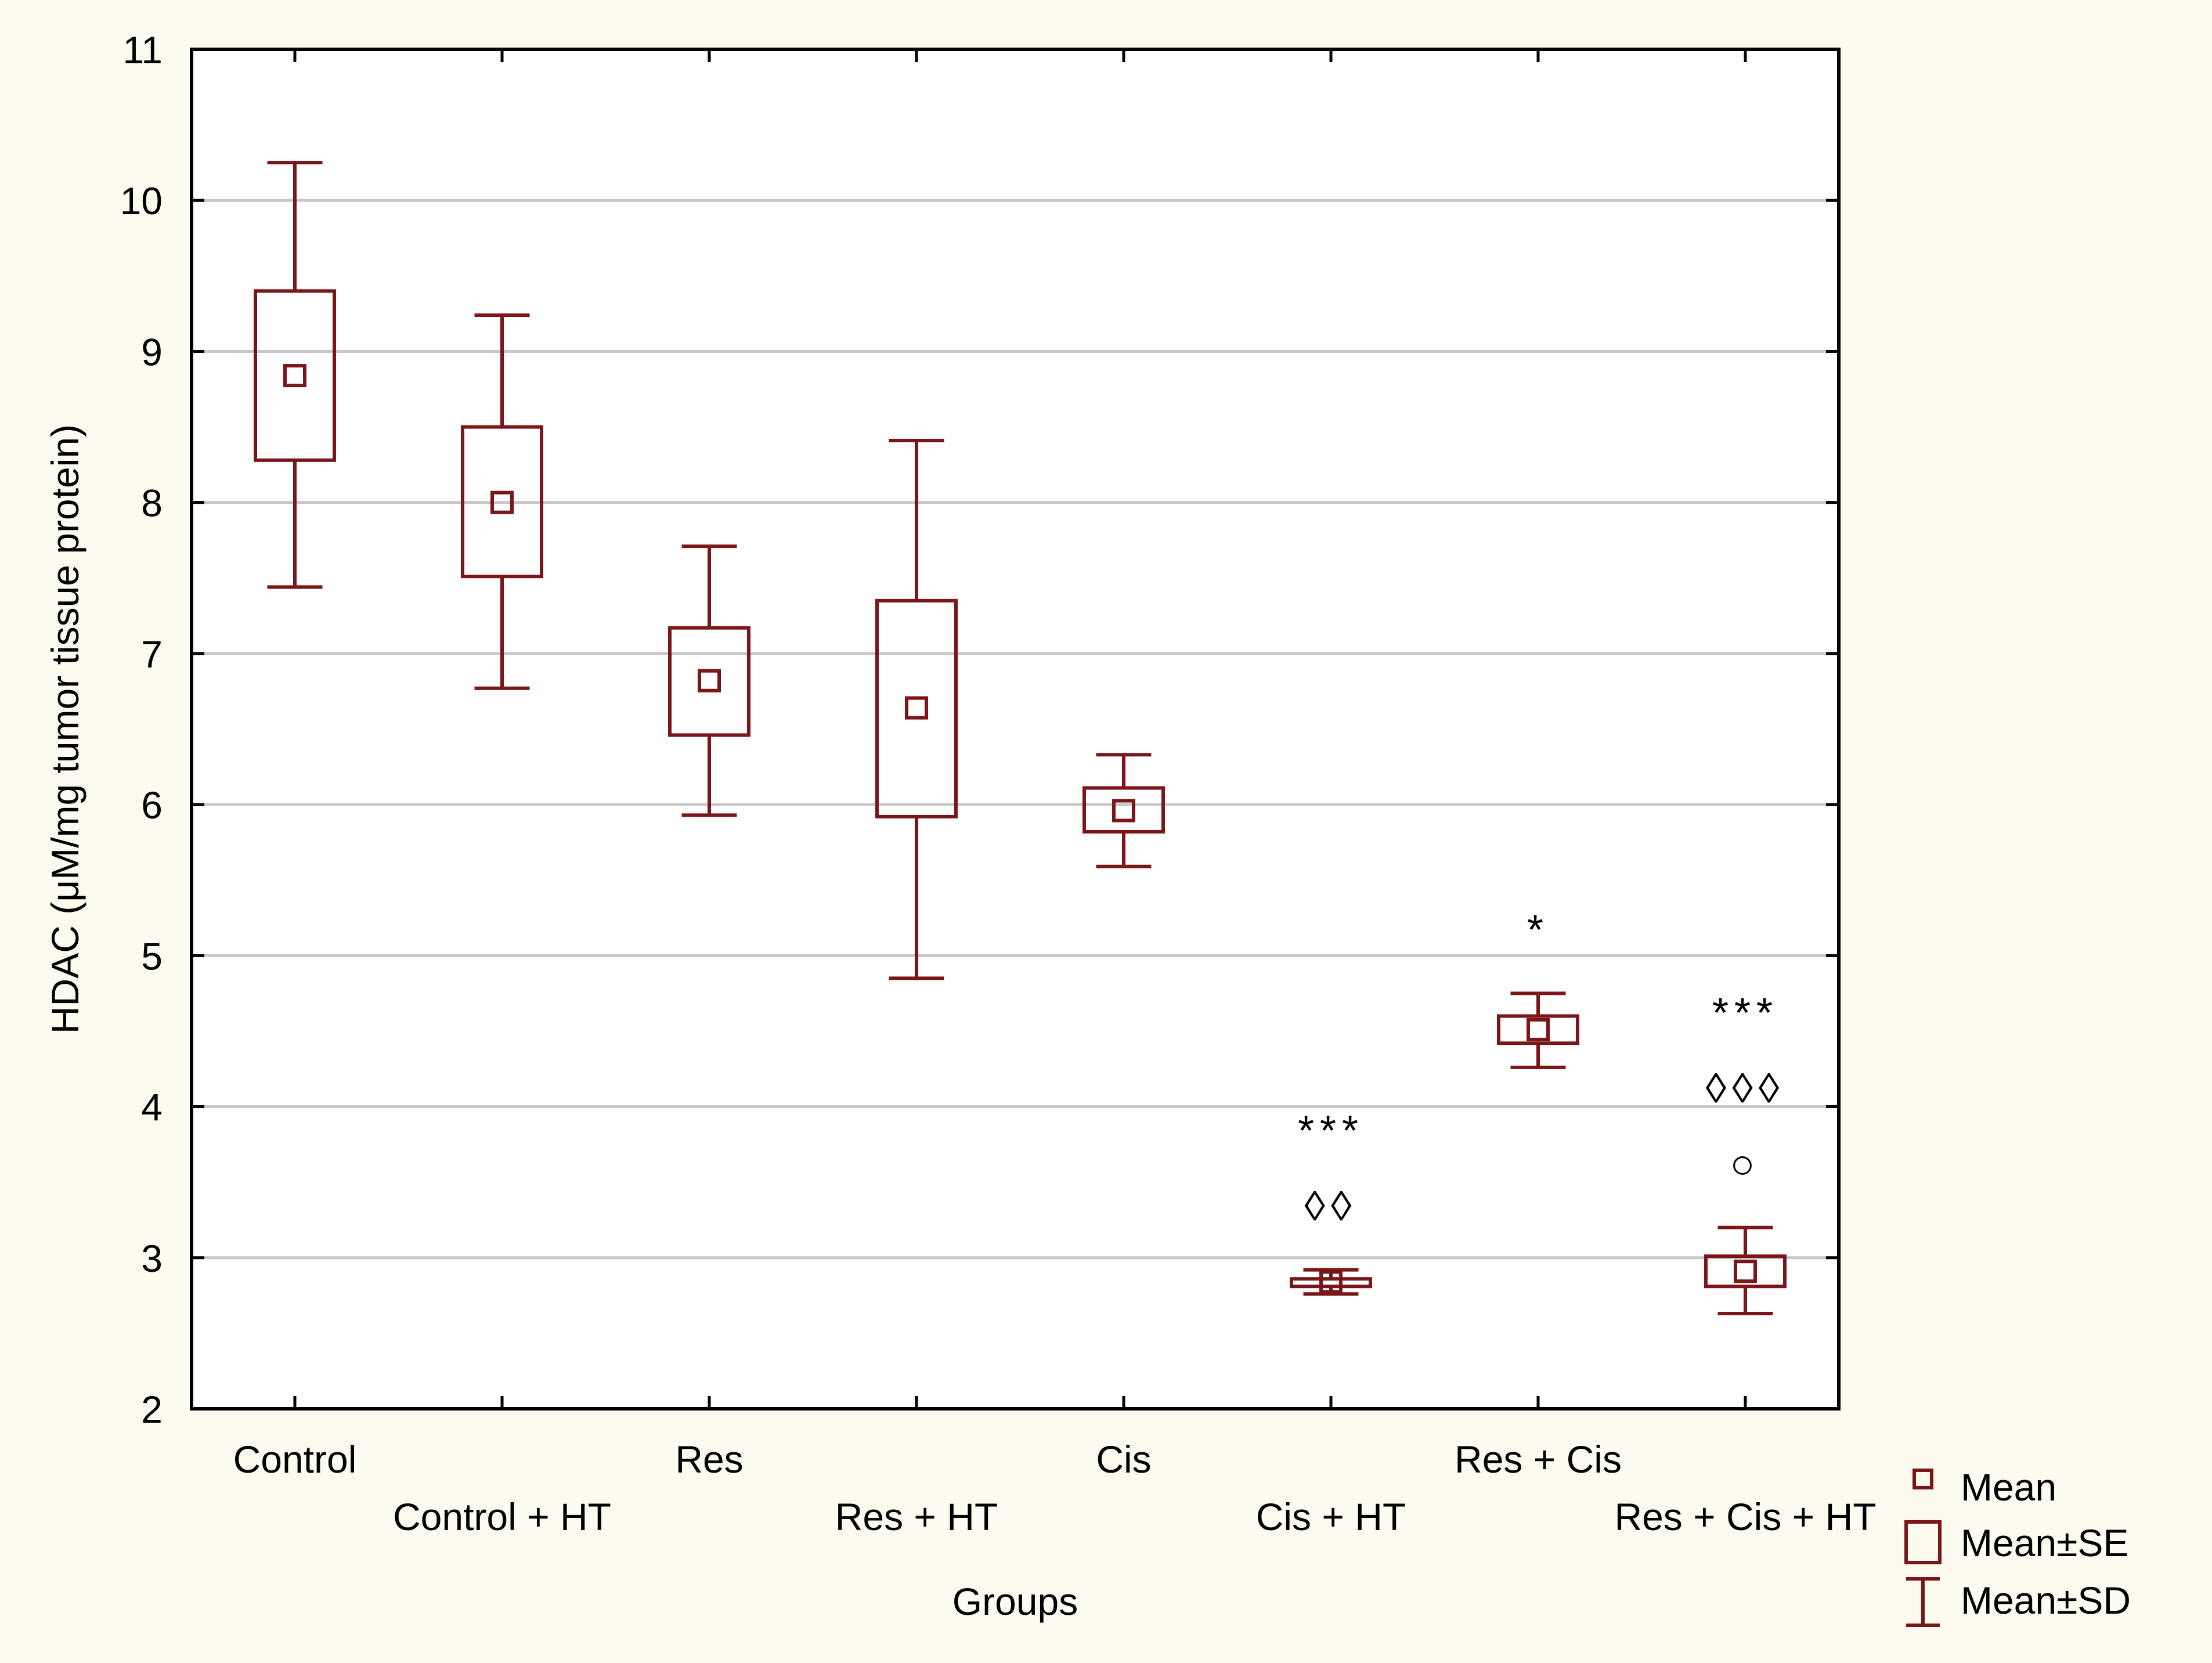  Describe the element at coordinates (1745, 1013) in the screenshot. I see `annotation-7-0: ***` at that location.